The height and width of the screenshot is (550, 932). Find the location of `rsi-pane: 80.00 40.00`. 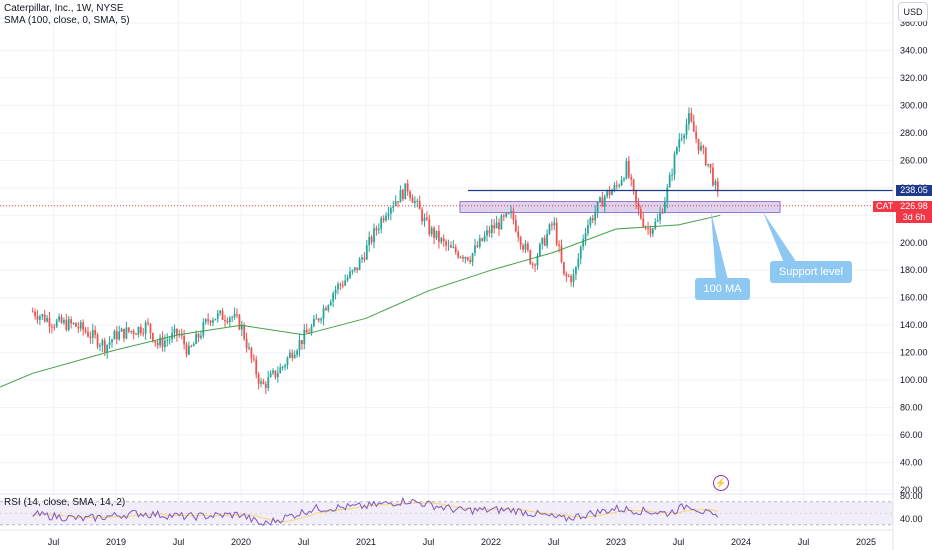

rsi-pane: 80.00 40.00 is located at coordinates (461, 508).